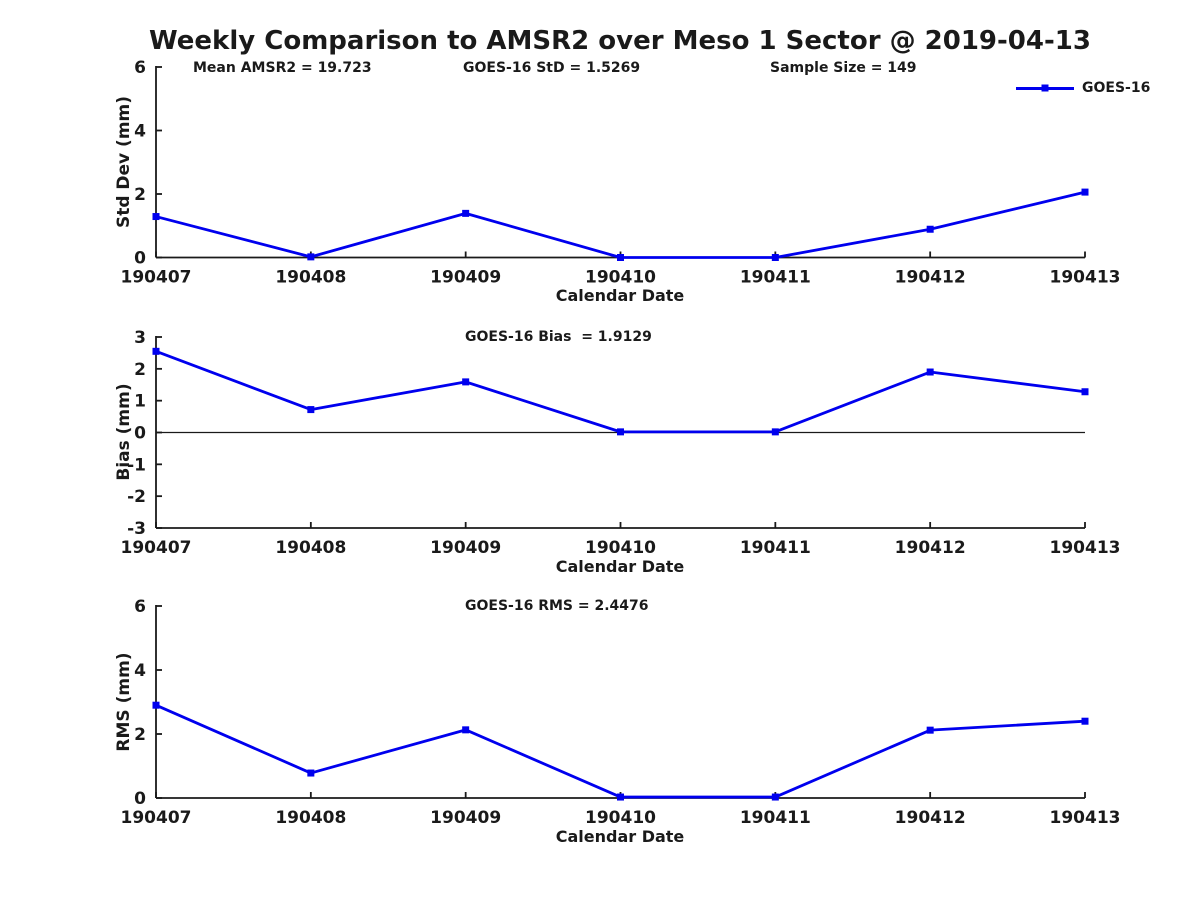 The height and width of the screenshot is (900, 1200). I want to click on legend-square-marker-icon, so click(1045, 88).